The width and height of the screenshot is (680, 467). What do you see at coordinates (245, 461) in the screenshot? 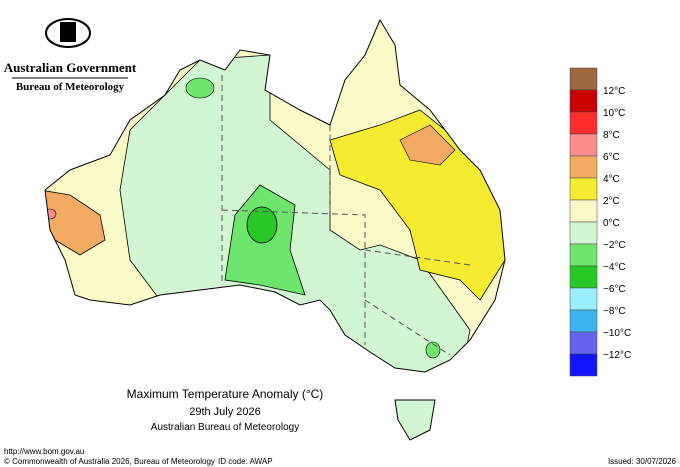
I see `id-code: ID code: AWAP` at bounding box center [245, 461].